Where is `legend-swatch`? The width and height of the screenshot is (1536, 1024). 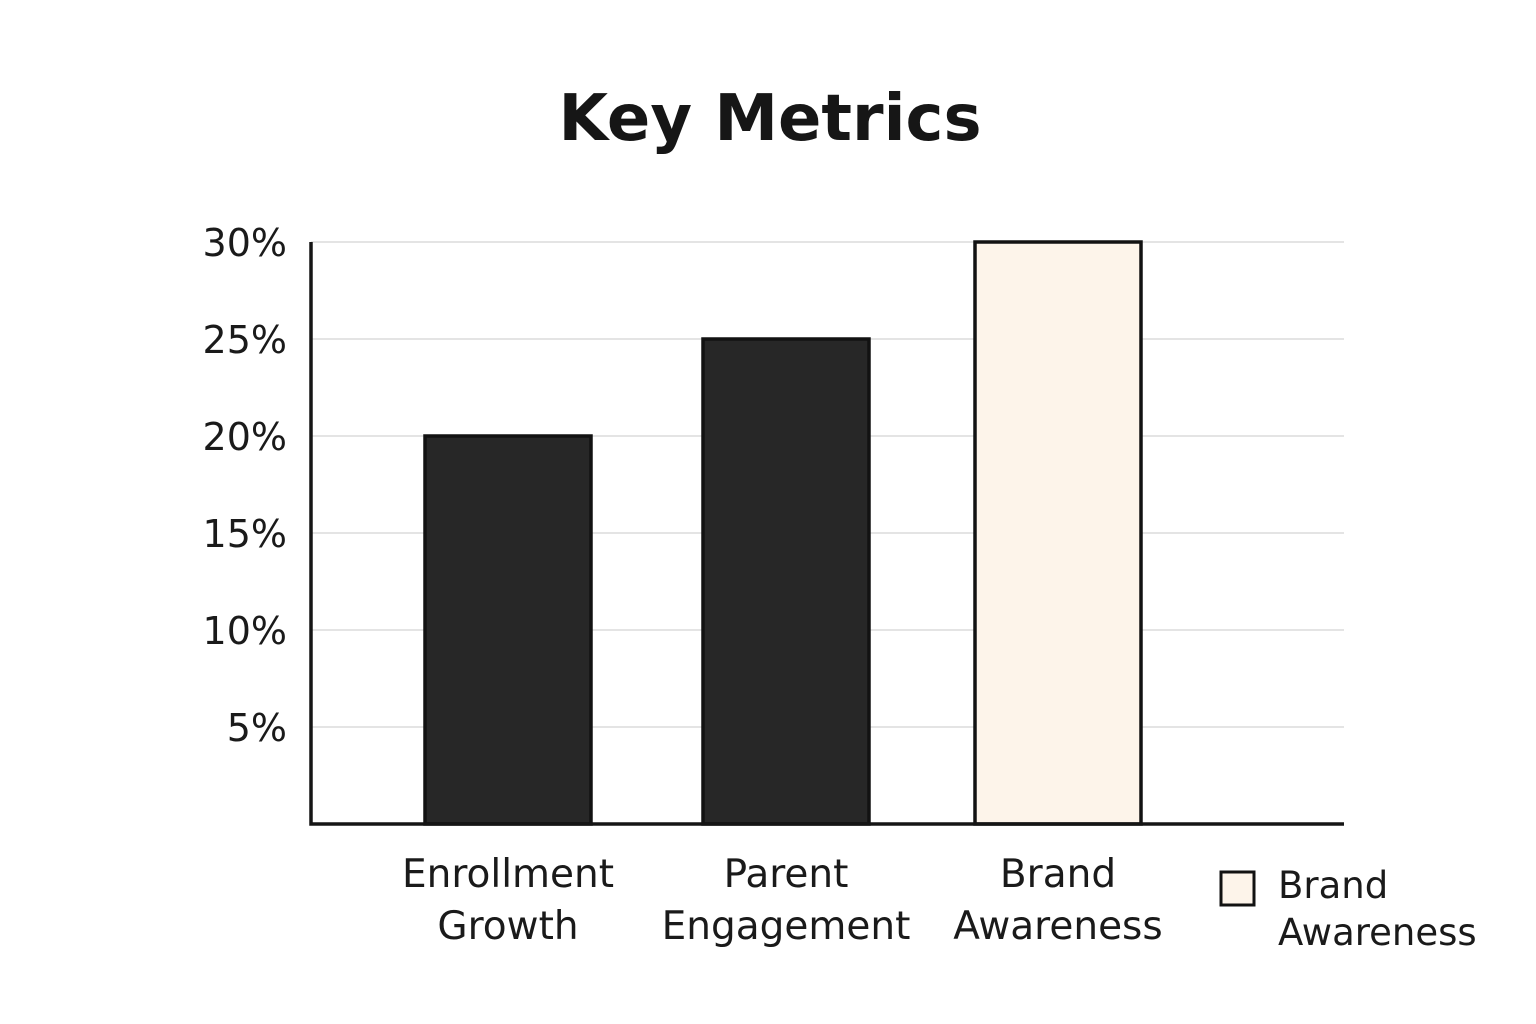 legend-swatch is located at coordinates (1237, 888).